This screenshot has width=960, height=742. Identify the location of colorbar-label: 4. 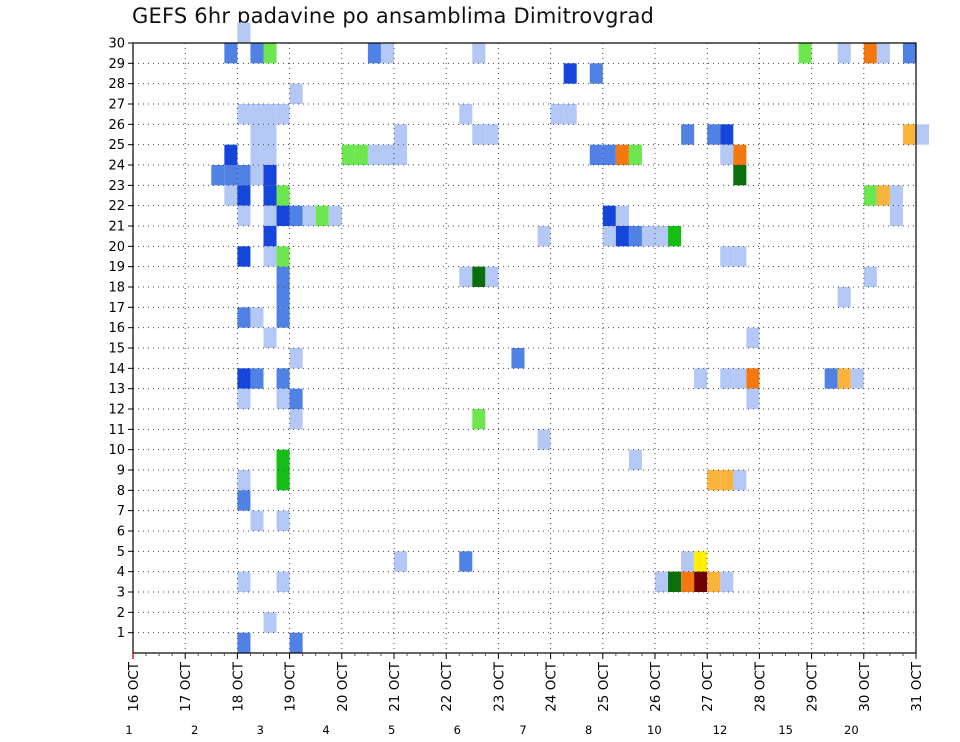
(325, 730).